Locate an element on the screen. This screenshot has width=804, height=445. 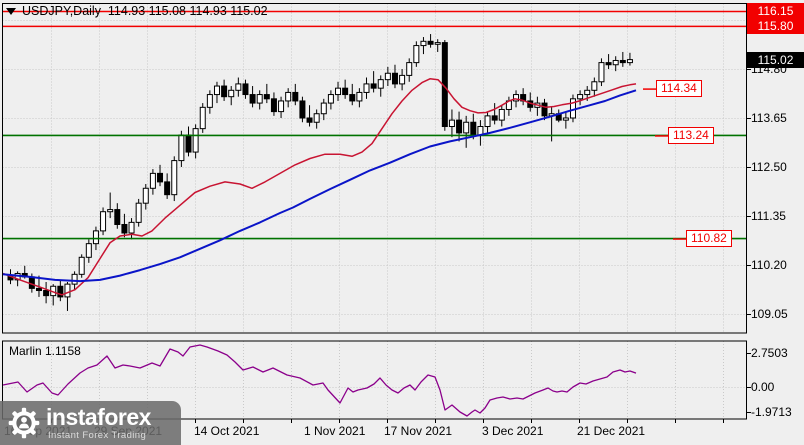
support-price-flag: 110.82 is located at coordinates (709, 239).